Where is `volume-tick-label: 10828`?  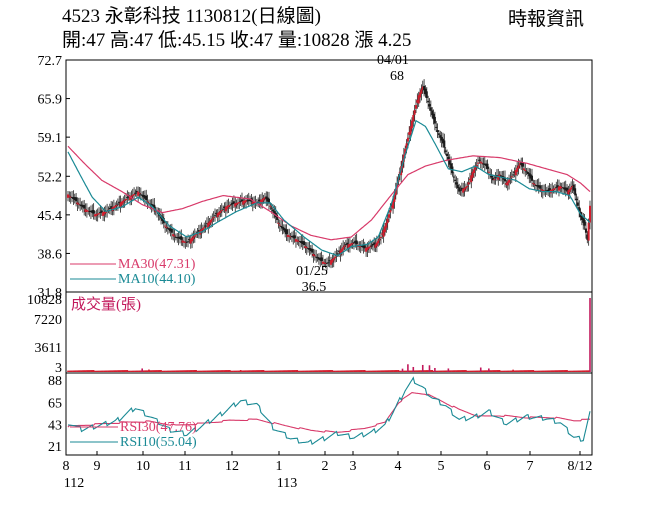 volume-tick-label: 10828 is located at coordinates (44, 300).